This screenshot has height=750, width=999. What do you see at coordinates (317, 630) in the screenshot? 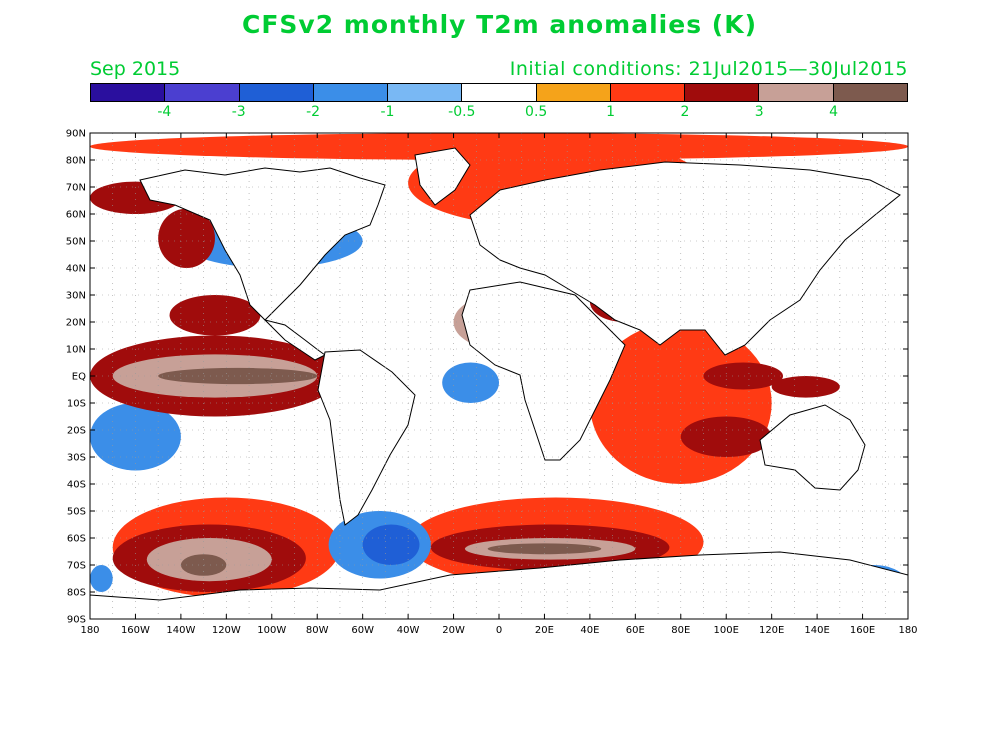
I see `lon-label: 80W` at bounding box center [317, 630].